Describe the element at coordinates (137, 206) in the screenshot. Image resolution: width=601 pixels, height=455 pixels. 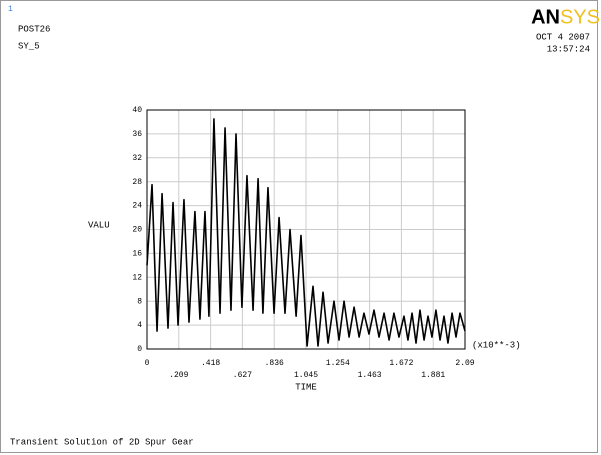
I see `y-tick-label: 24` at that location.